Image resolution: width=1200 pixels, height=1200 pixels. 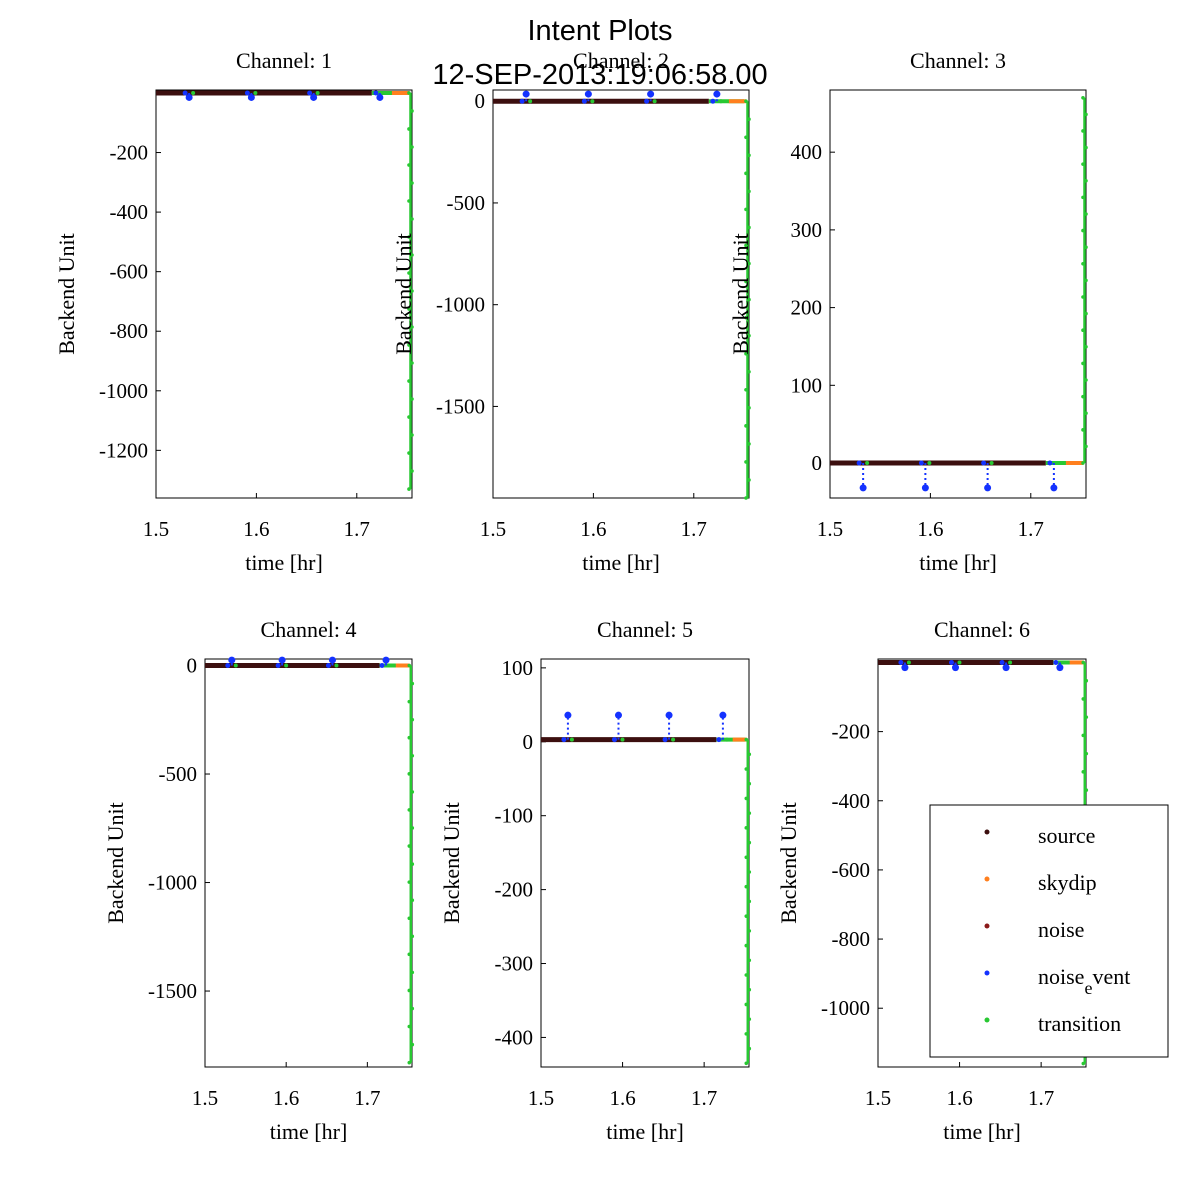 I want to click on figure-title: Intent Plots, so click(x=599, y=31).